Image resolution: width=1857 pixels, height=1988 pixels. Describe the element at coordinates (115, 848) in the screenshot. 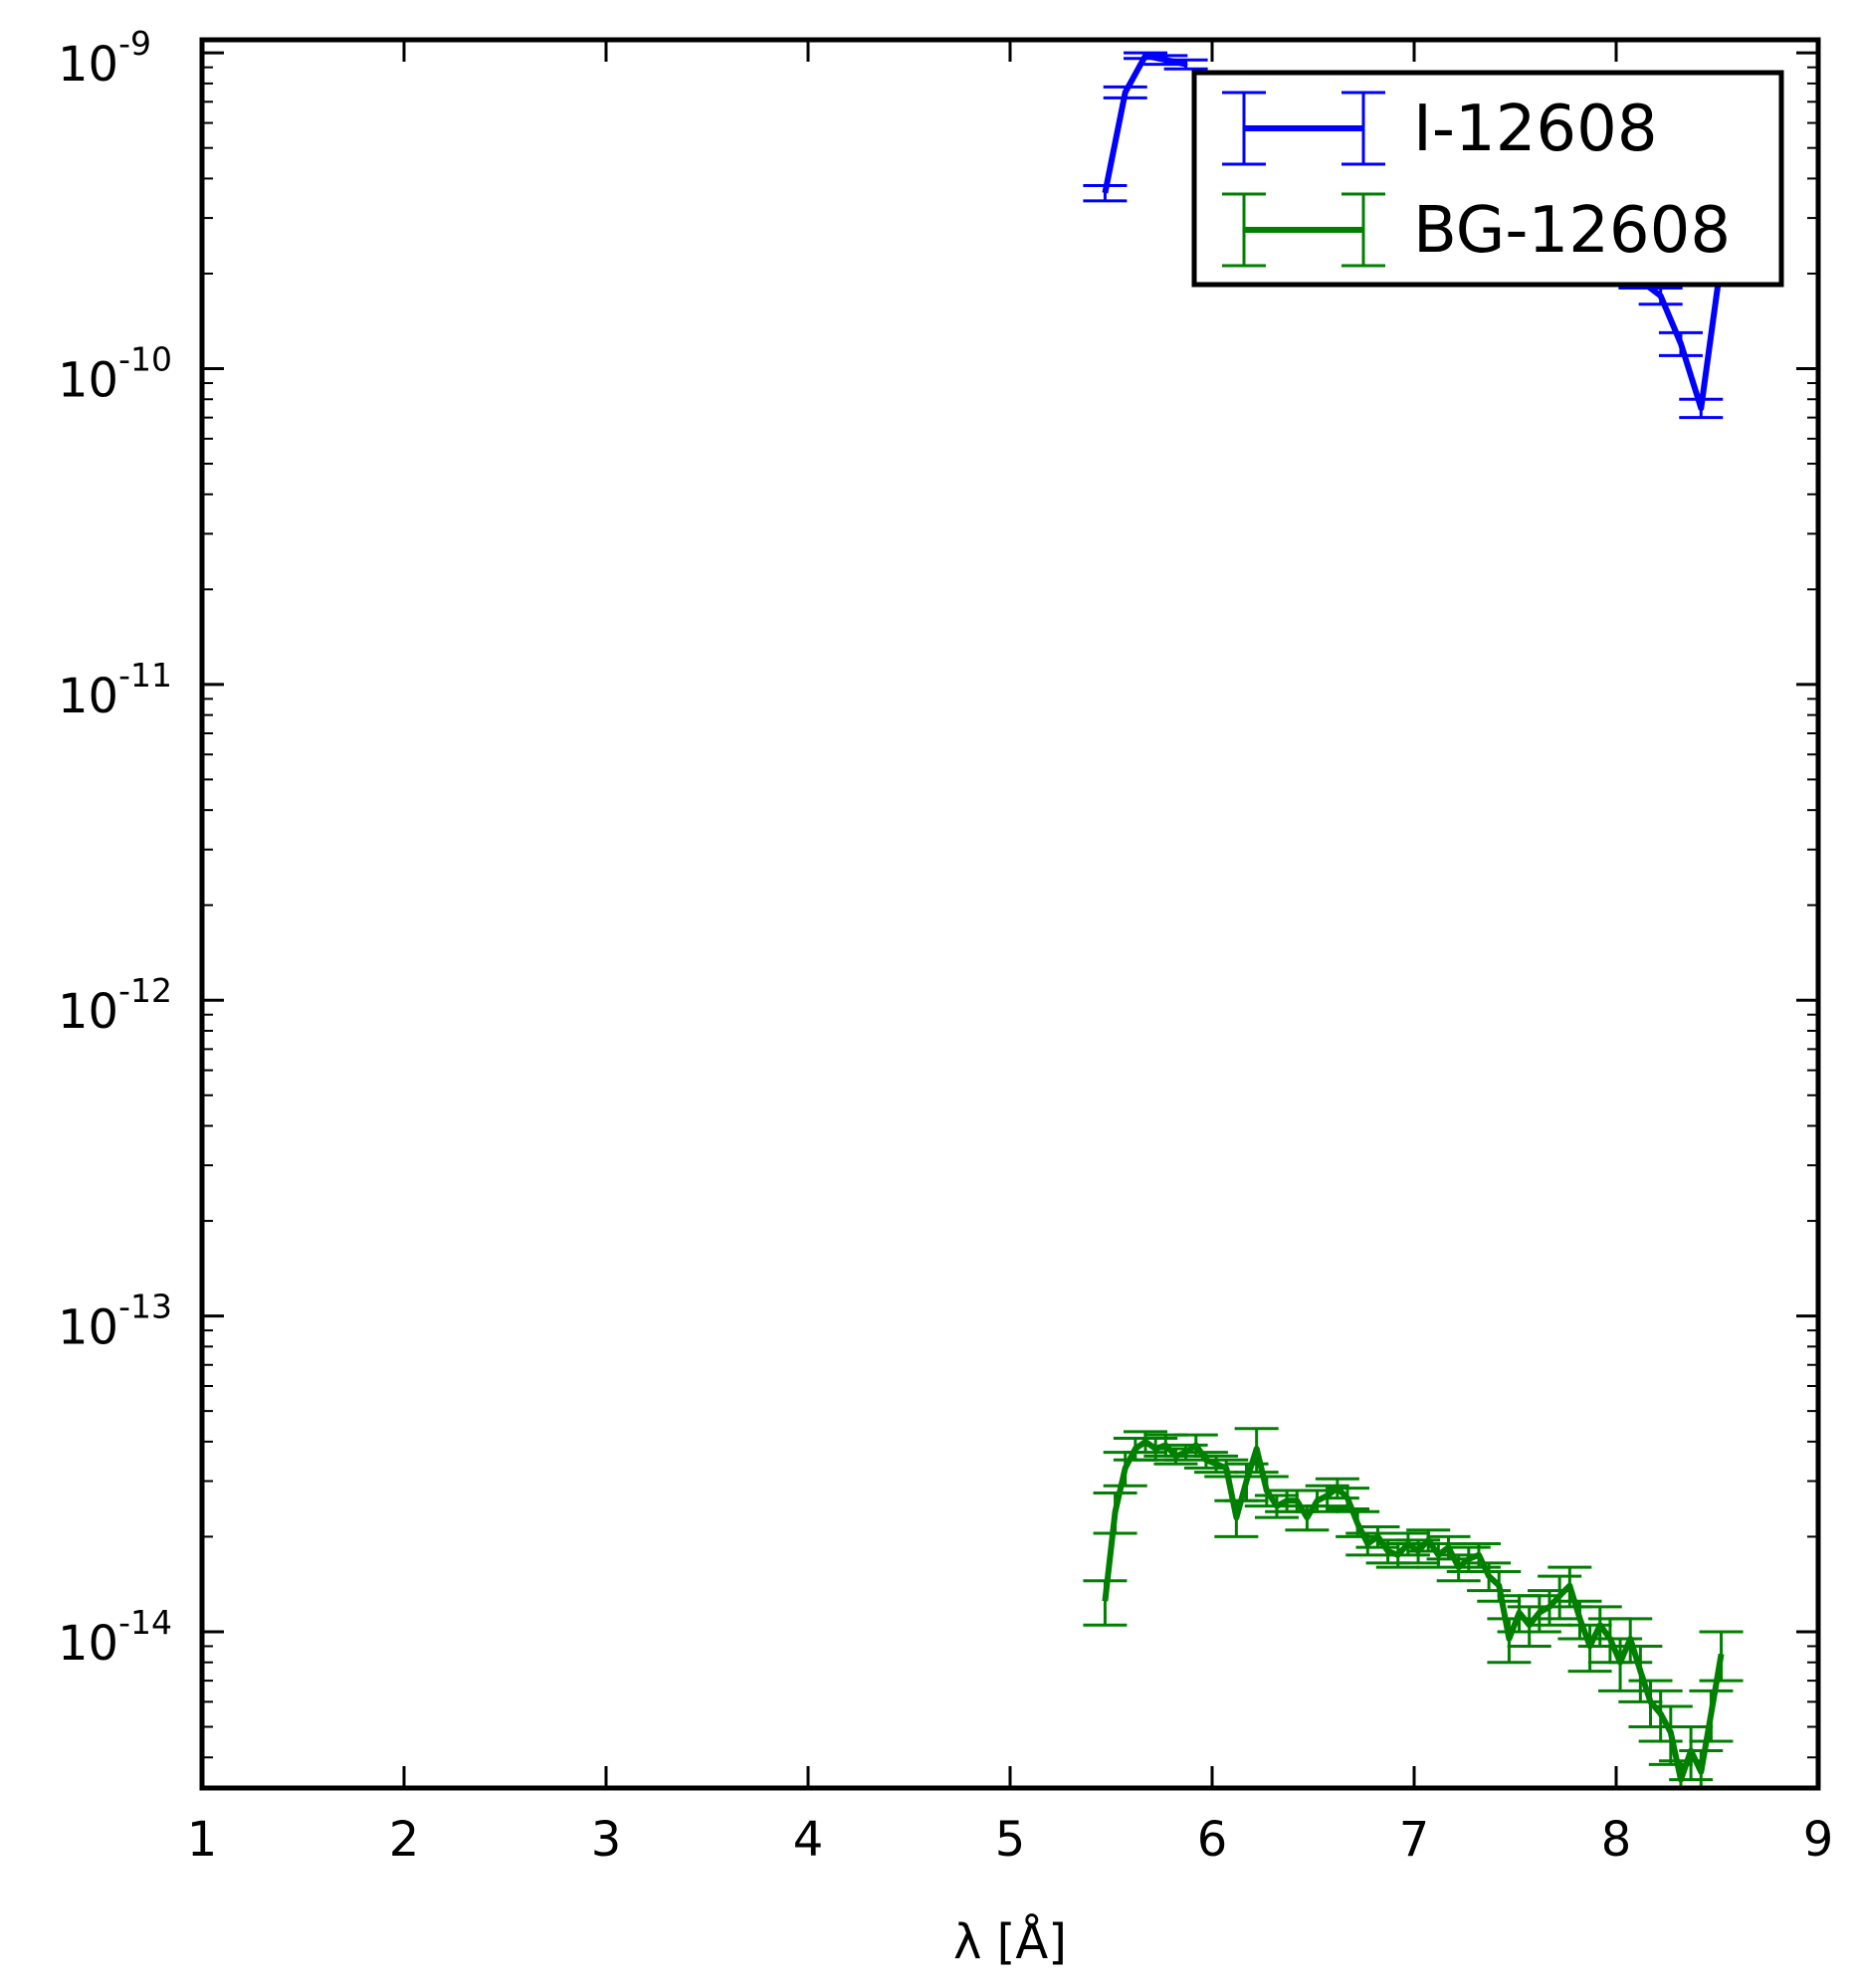

I see `y-tick-labels: 10-9 10-10 10-11 10-12 10-13 10-14` at that location.